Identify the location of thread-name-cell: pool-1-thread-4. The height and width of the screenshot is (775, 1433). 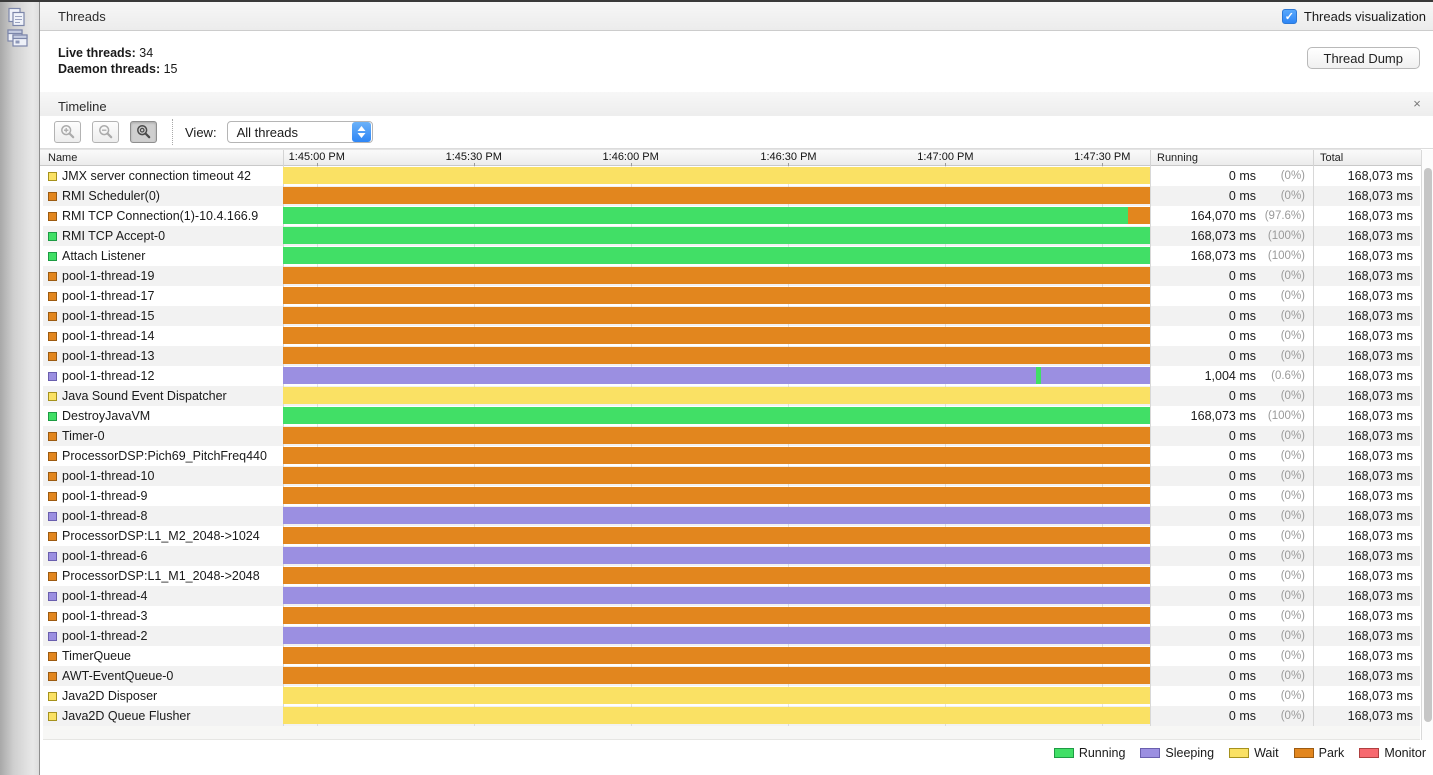
(163, 596).